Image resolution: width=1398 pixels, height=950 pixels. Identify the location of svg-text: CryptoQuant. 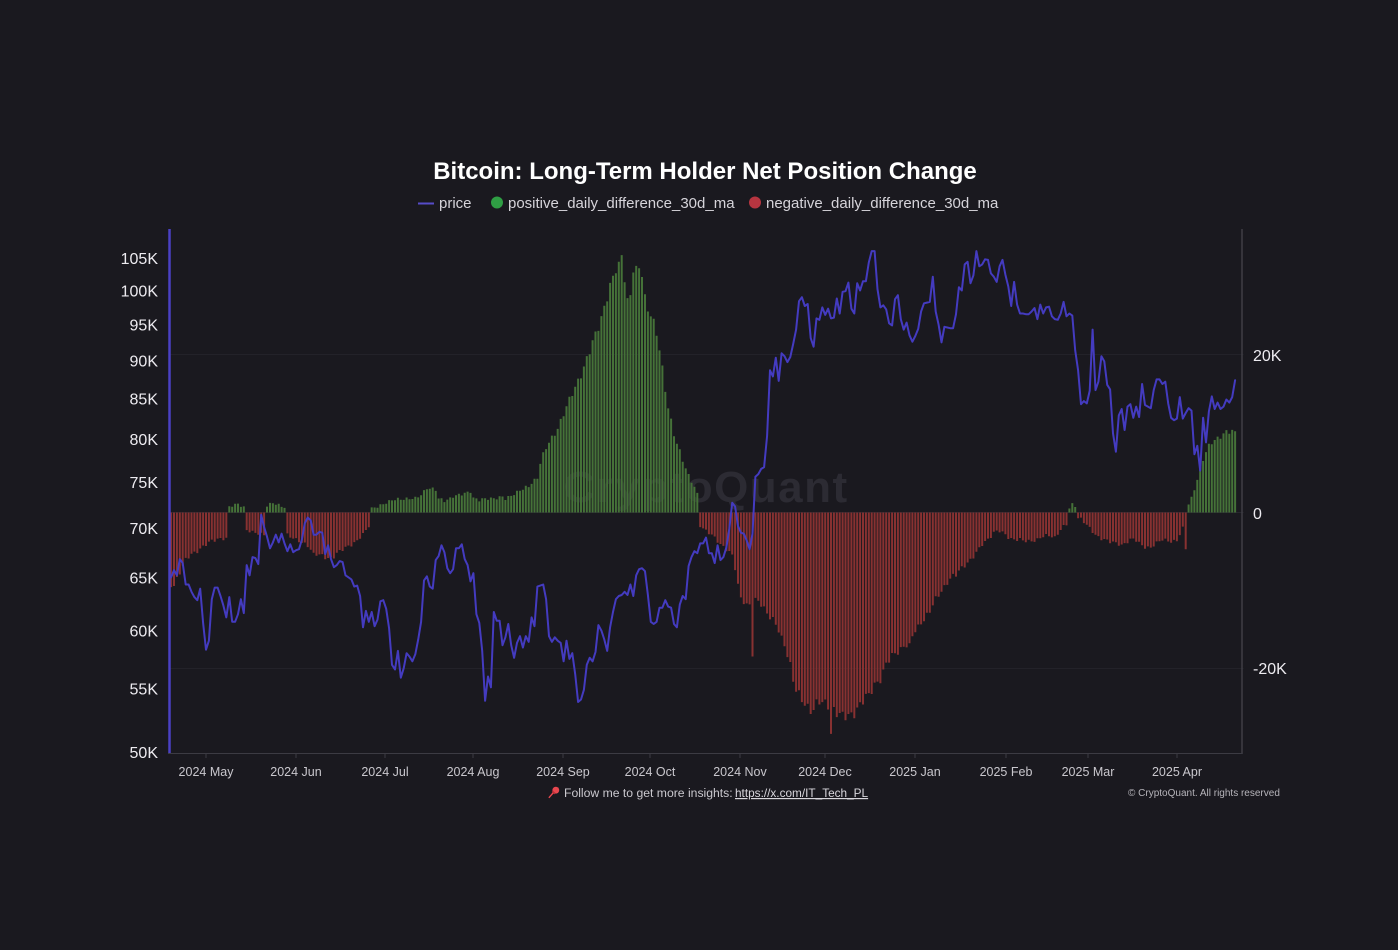
(705, 487).